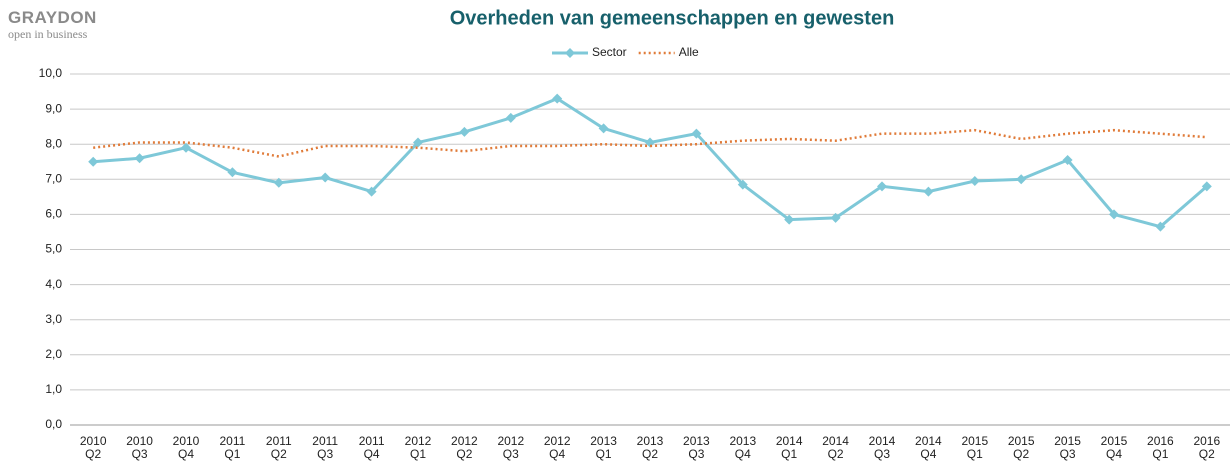 This screenshot has height=463, width=1232. Describe the element at coordinates (557, 447) in the screenshot. I see `x-tick-label: 2012 Q4` at that location.